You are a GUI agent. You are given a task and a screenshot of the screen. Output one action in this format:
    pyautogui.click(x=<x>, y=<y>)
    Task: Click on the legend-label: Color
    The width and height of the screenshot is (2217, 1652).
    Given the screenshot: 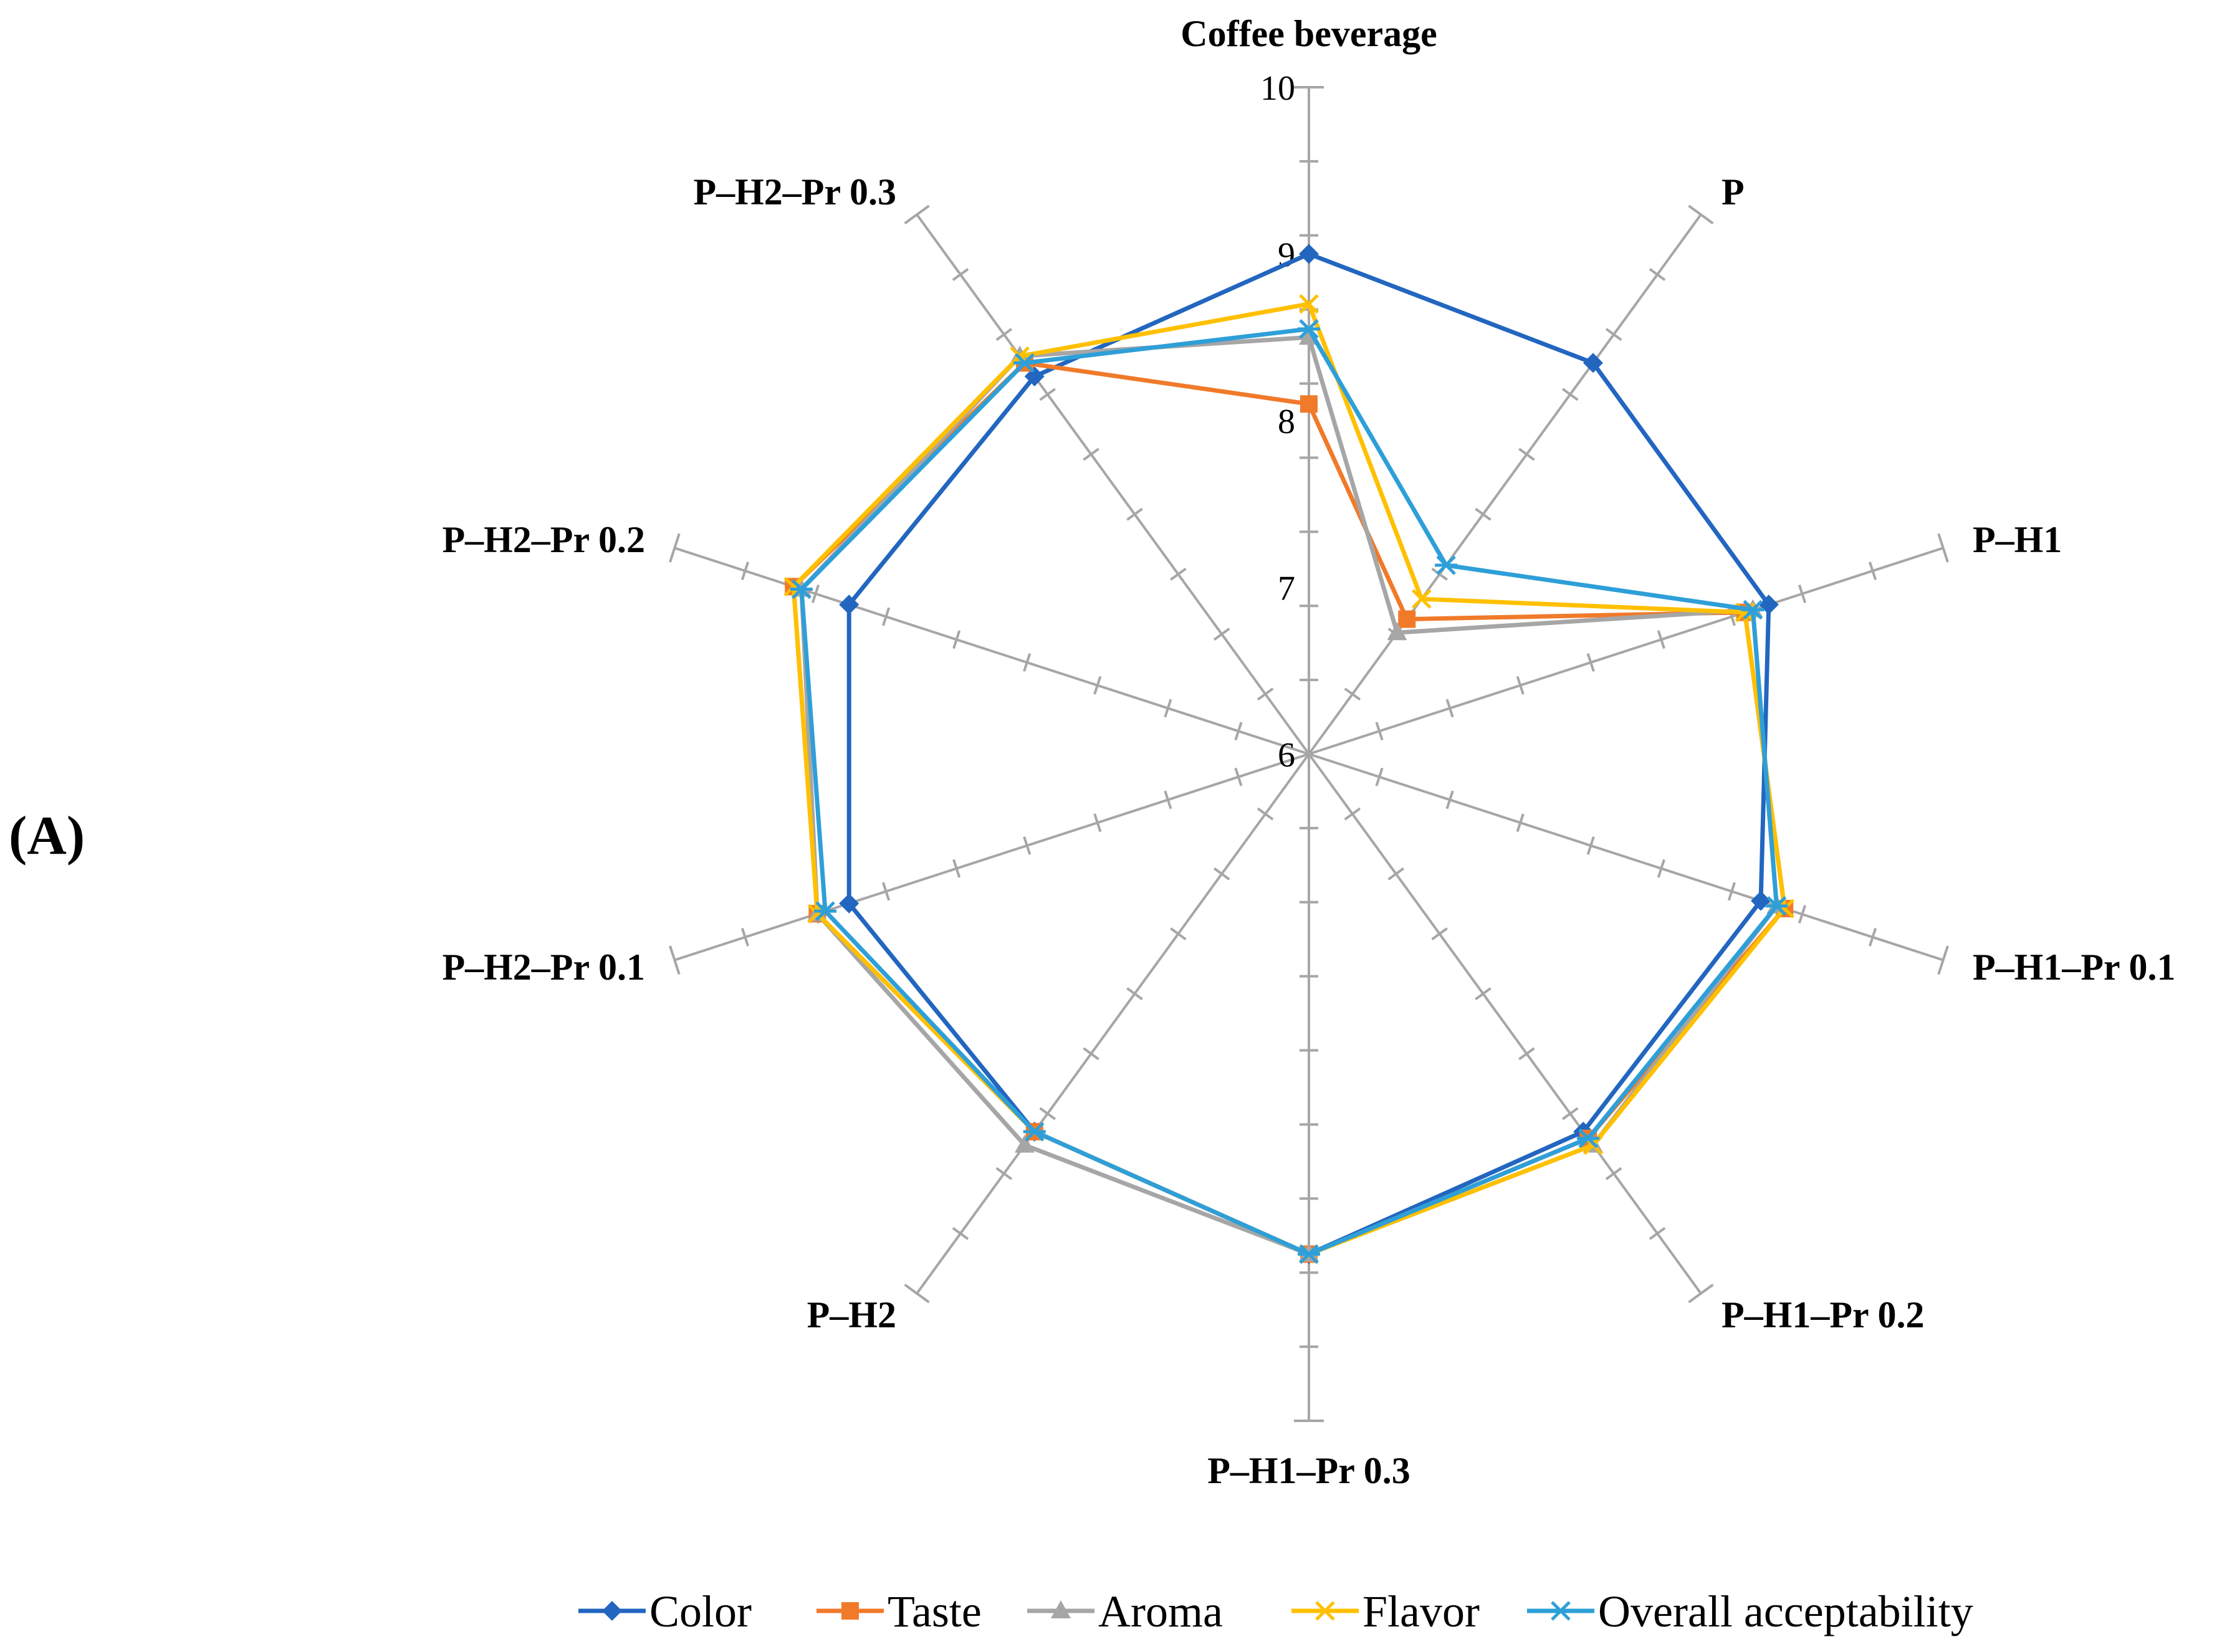 What is the action you would take?
    pyautogui.click(x=700, y=1611)
    